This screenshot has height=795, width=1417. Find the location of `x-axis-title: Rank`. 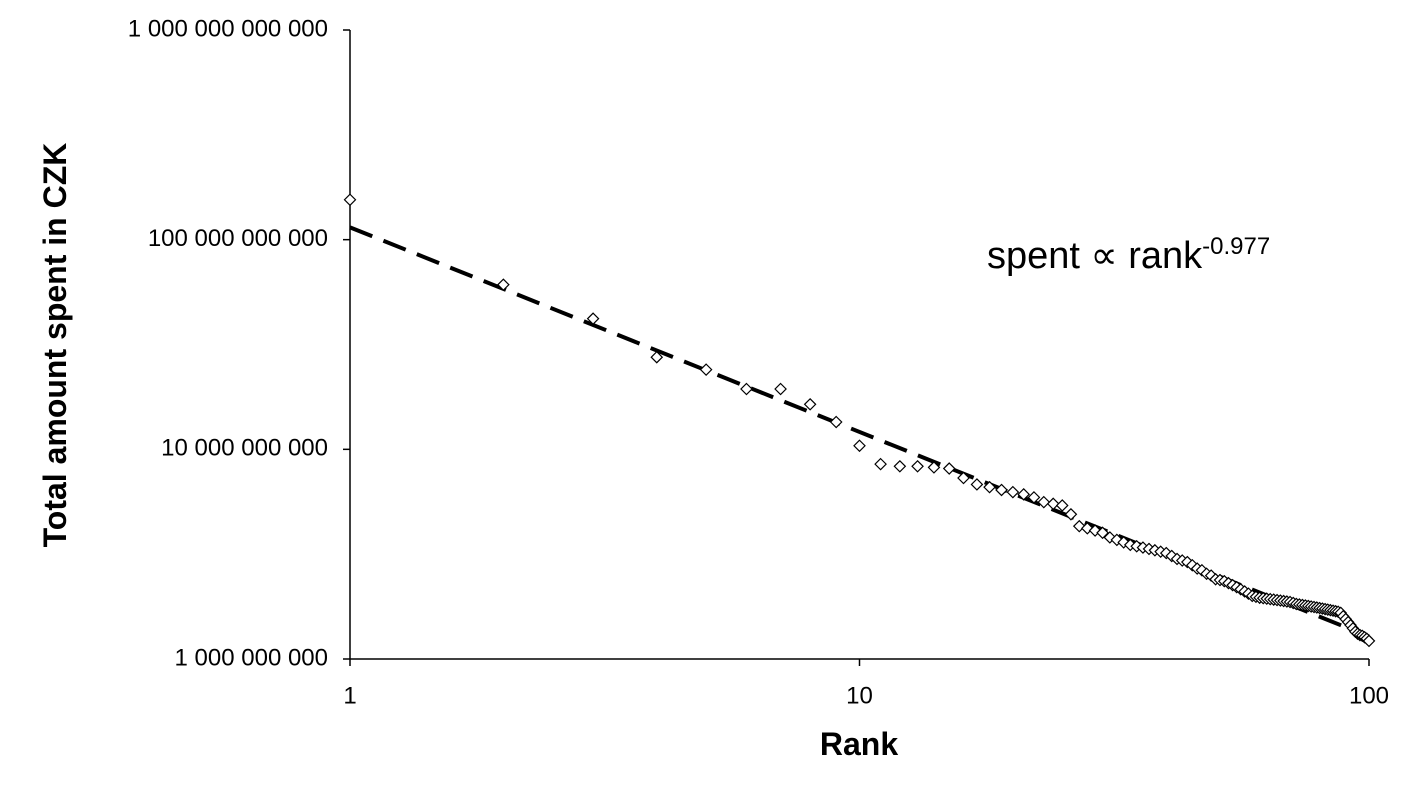

x-axis-title: Rank is located at coordinates (859, 744).